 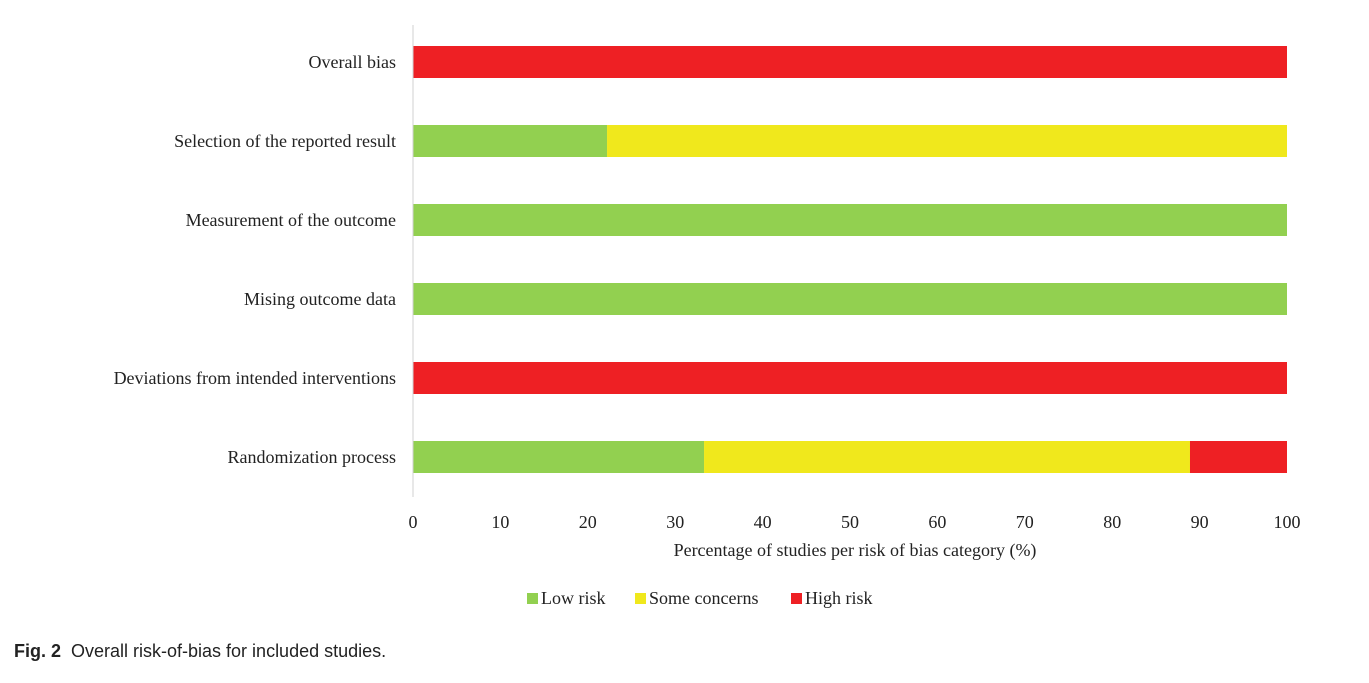 I want to click on x-tick-label: 30, so click(x=675, y=522).